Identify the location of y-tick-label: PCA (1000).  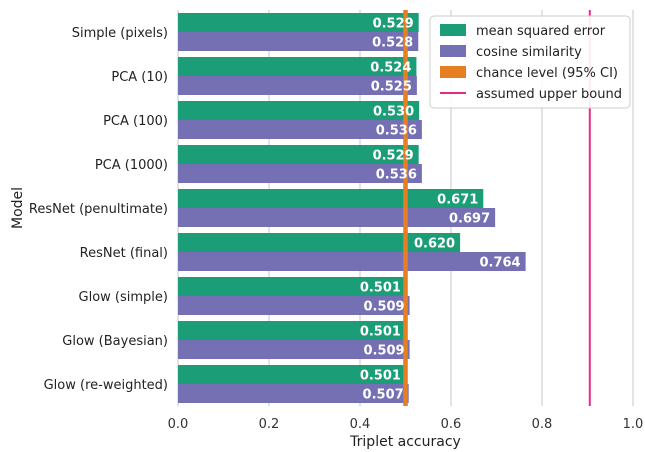
(131, 165).